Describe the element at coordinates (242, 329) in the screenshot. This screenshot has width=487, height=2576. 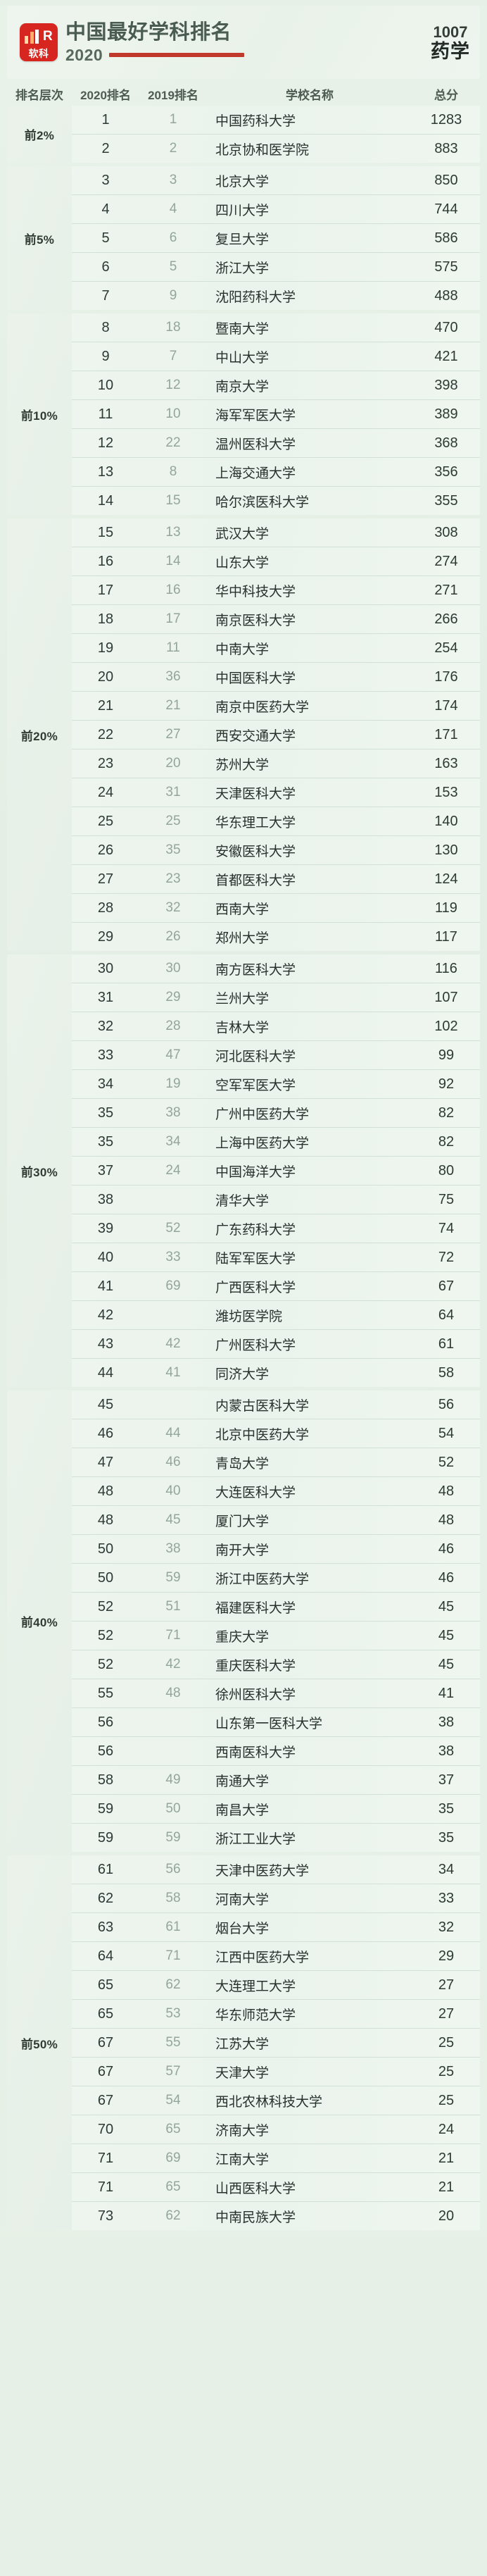
I see `cell-school-name: 暨南大学` at that location.